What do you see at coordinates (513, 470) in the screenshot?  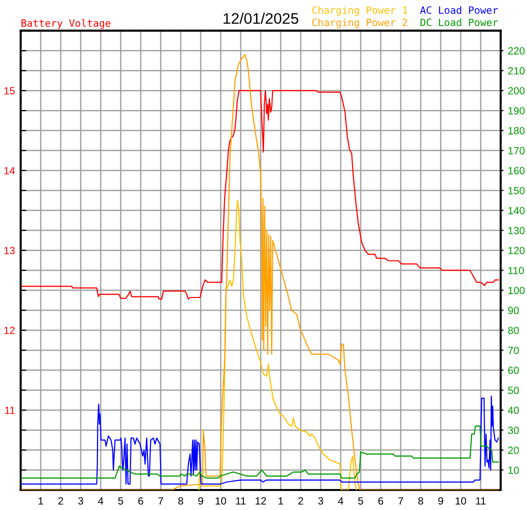 I see `y2-tick-label: 10` at bounding box center [513, 470].